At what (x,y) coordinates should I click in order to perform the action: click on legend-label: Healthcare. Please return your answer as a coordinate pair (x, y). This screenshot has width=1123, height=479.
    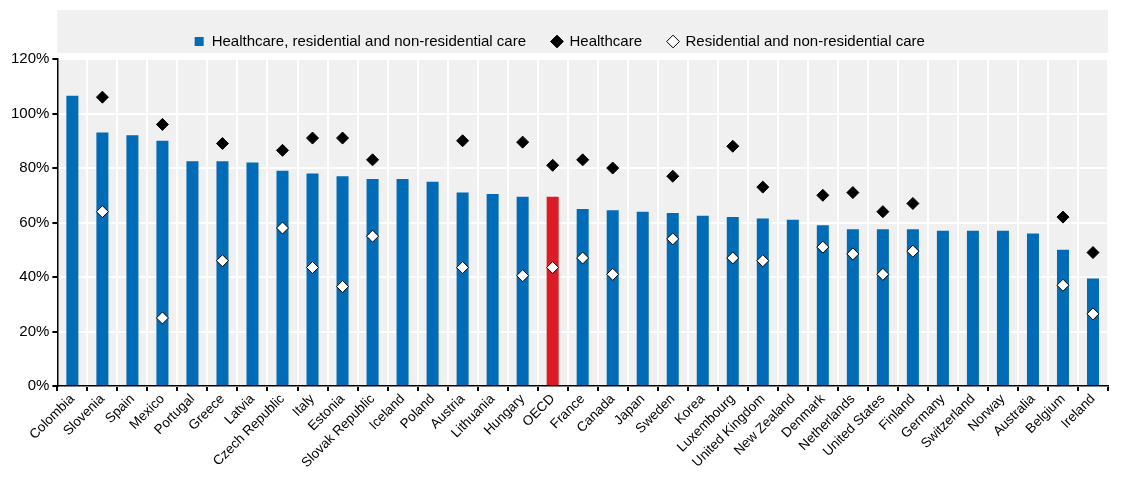
    Looking at the image, I should click on (606, 40).